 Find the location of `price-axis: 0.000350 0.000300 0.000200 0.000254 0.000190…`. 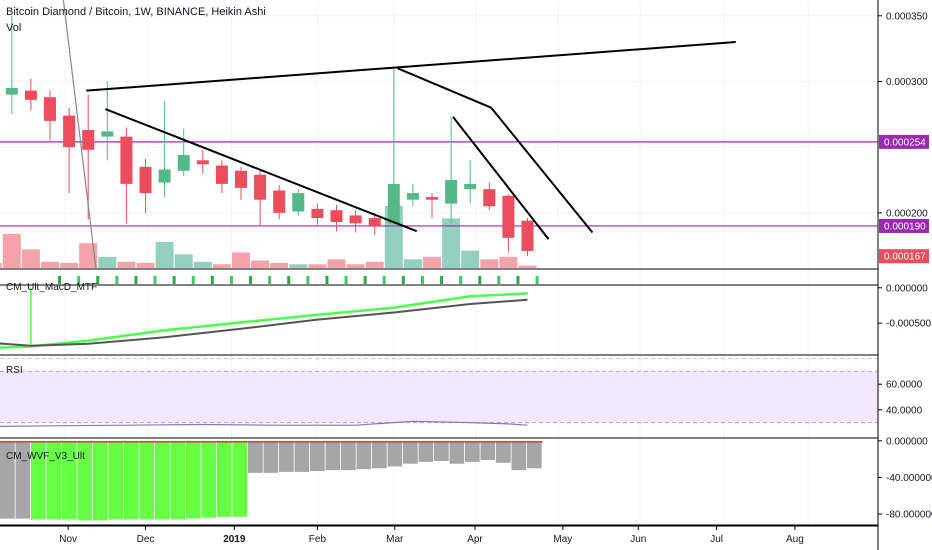

price-axis: 0.000350 0.000300 0.000200 0.000254 0.000190… is located at coordinates (904, 275).